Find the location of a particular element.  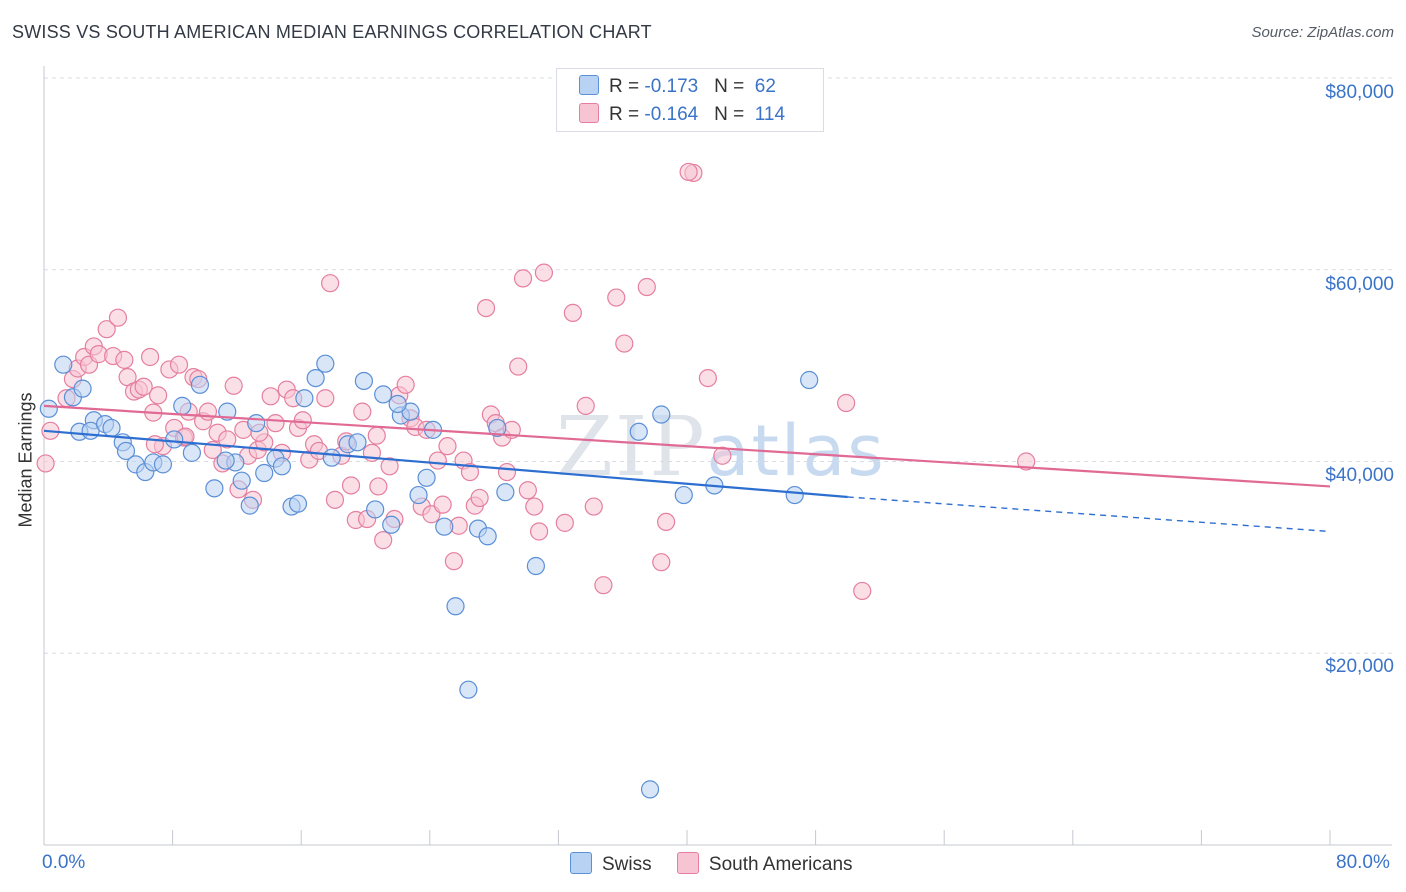

legend-item-south-americans: South Americans is located at coordinates (764, 864).